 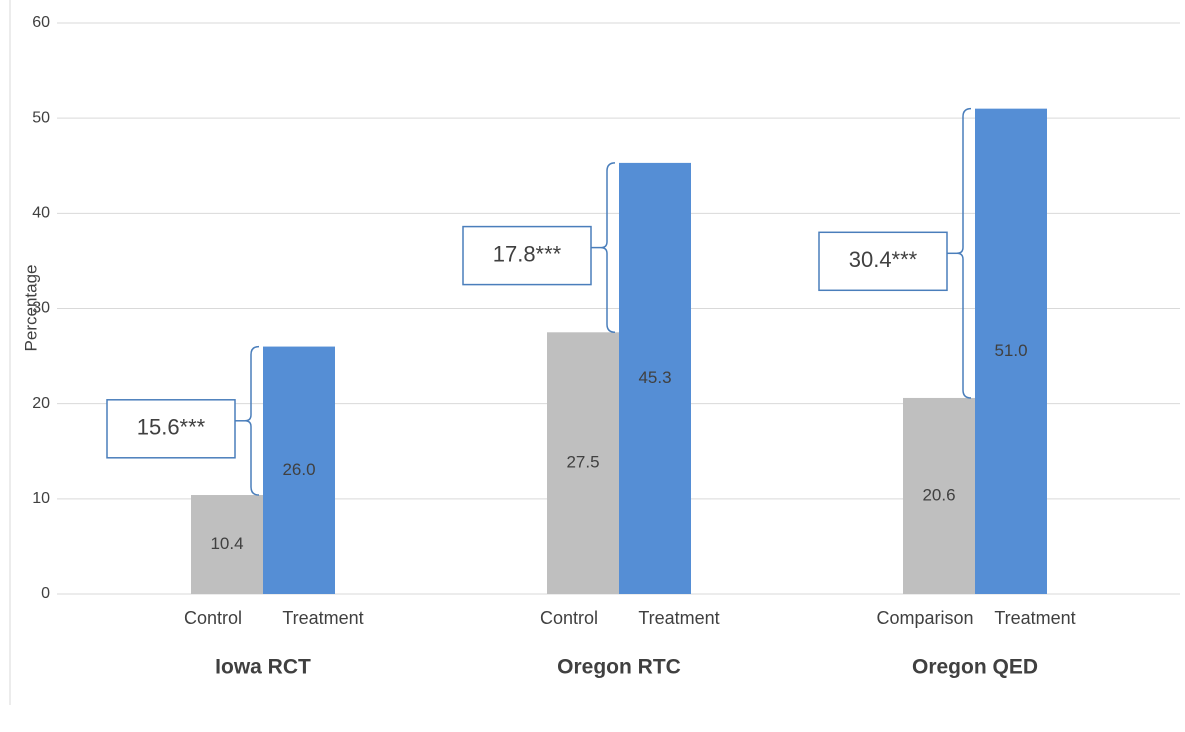 I want to click on y-tick-label: 0, so click(x=45, y=593).